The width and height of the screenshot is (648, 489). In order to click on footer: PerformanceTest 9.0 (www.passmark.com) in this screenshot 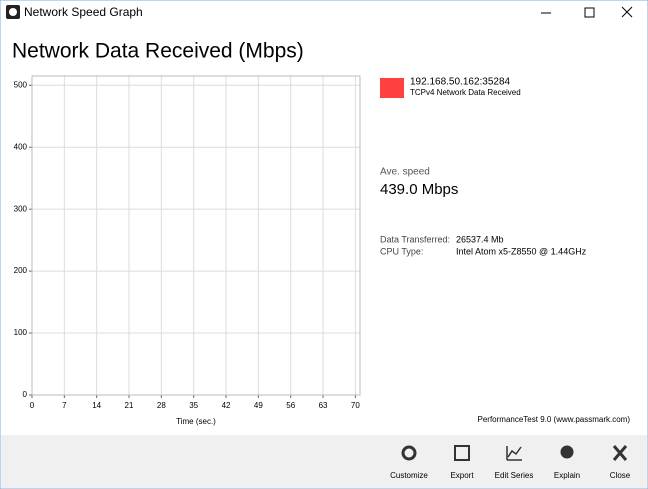, I will do `click(554, 419)`.